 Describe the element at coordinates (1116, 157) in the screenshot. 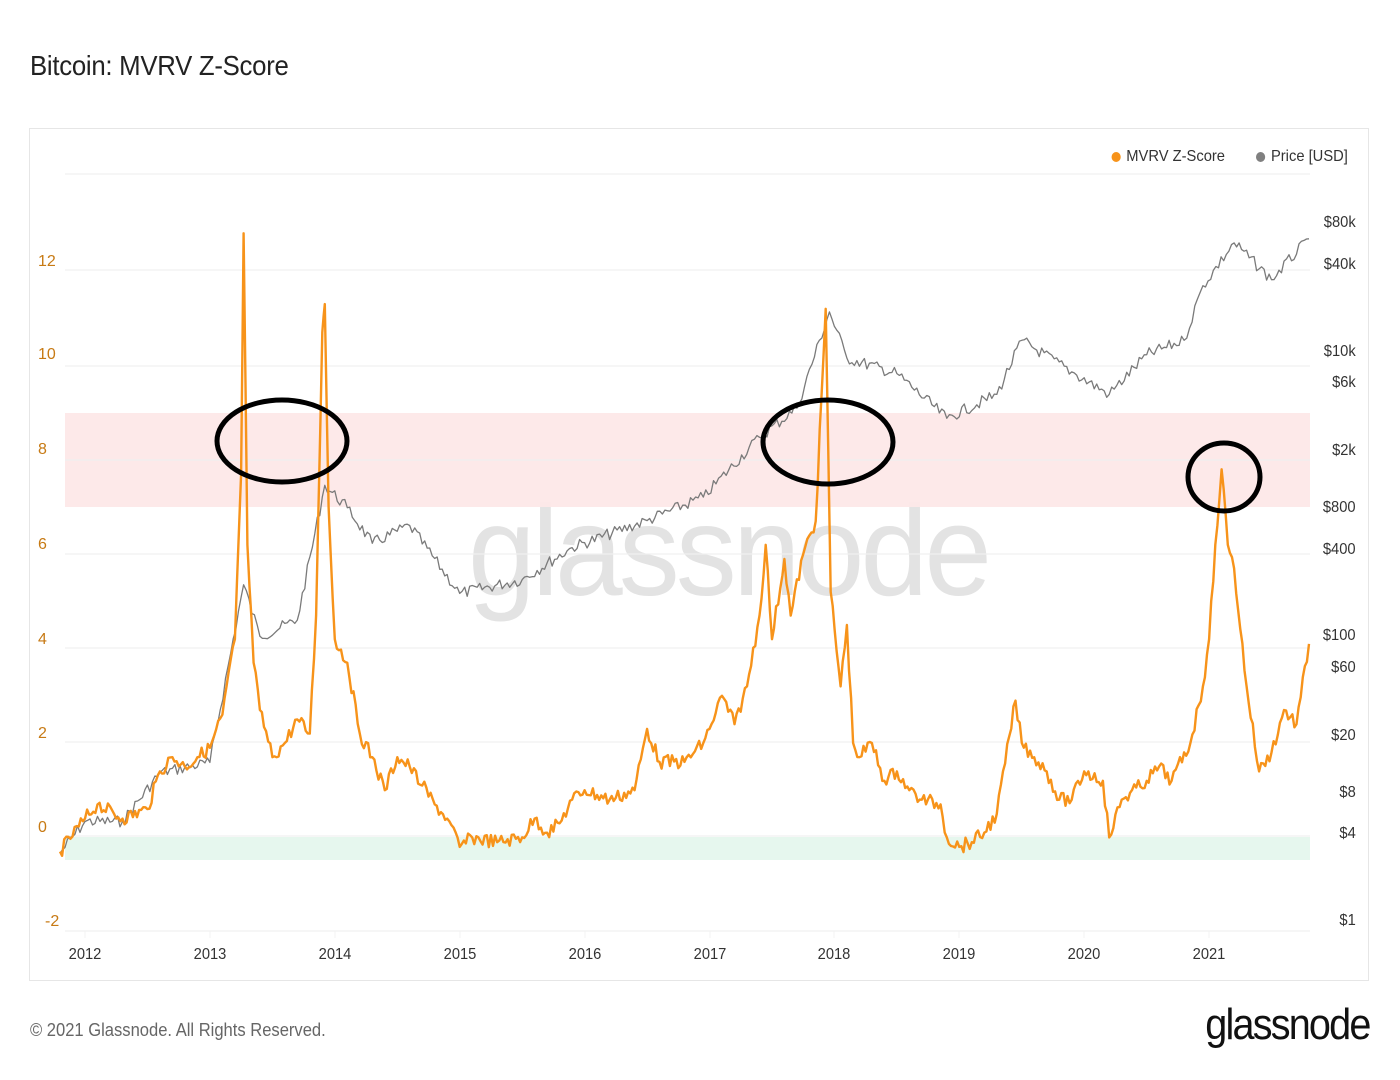

I see `orange-dot-icon` at that location.